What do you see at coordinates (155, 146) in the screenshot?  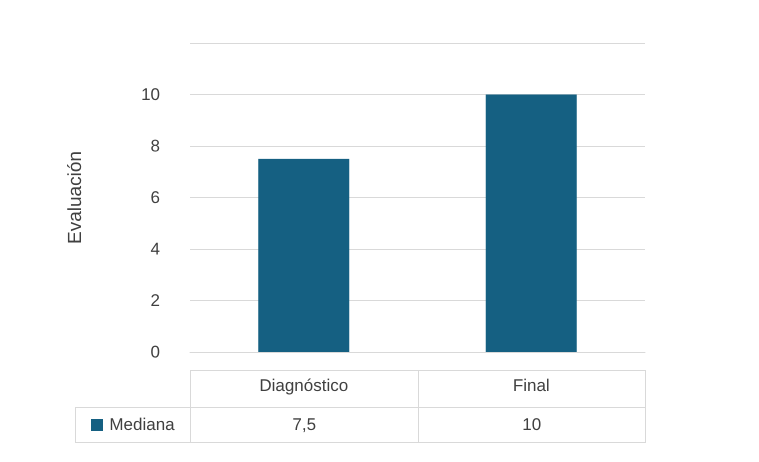 I see `y-tick-label: 8` at bounding box center [155, 146].